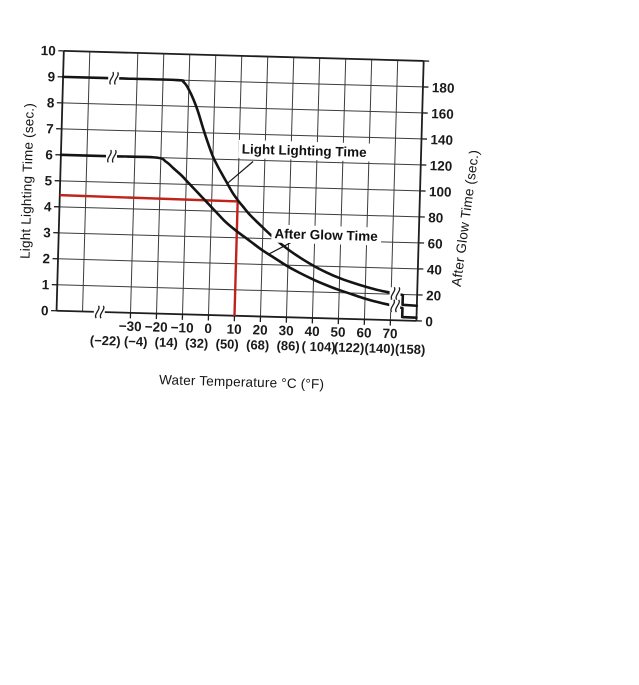 The image size is (639, 685). What do you see at coordinates (379, 348) in the screenshot?
I see `x-tick-fahrenheit-label: (140)` at bounding box center [379, 348].